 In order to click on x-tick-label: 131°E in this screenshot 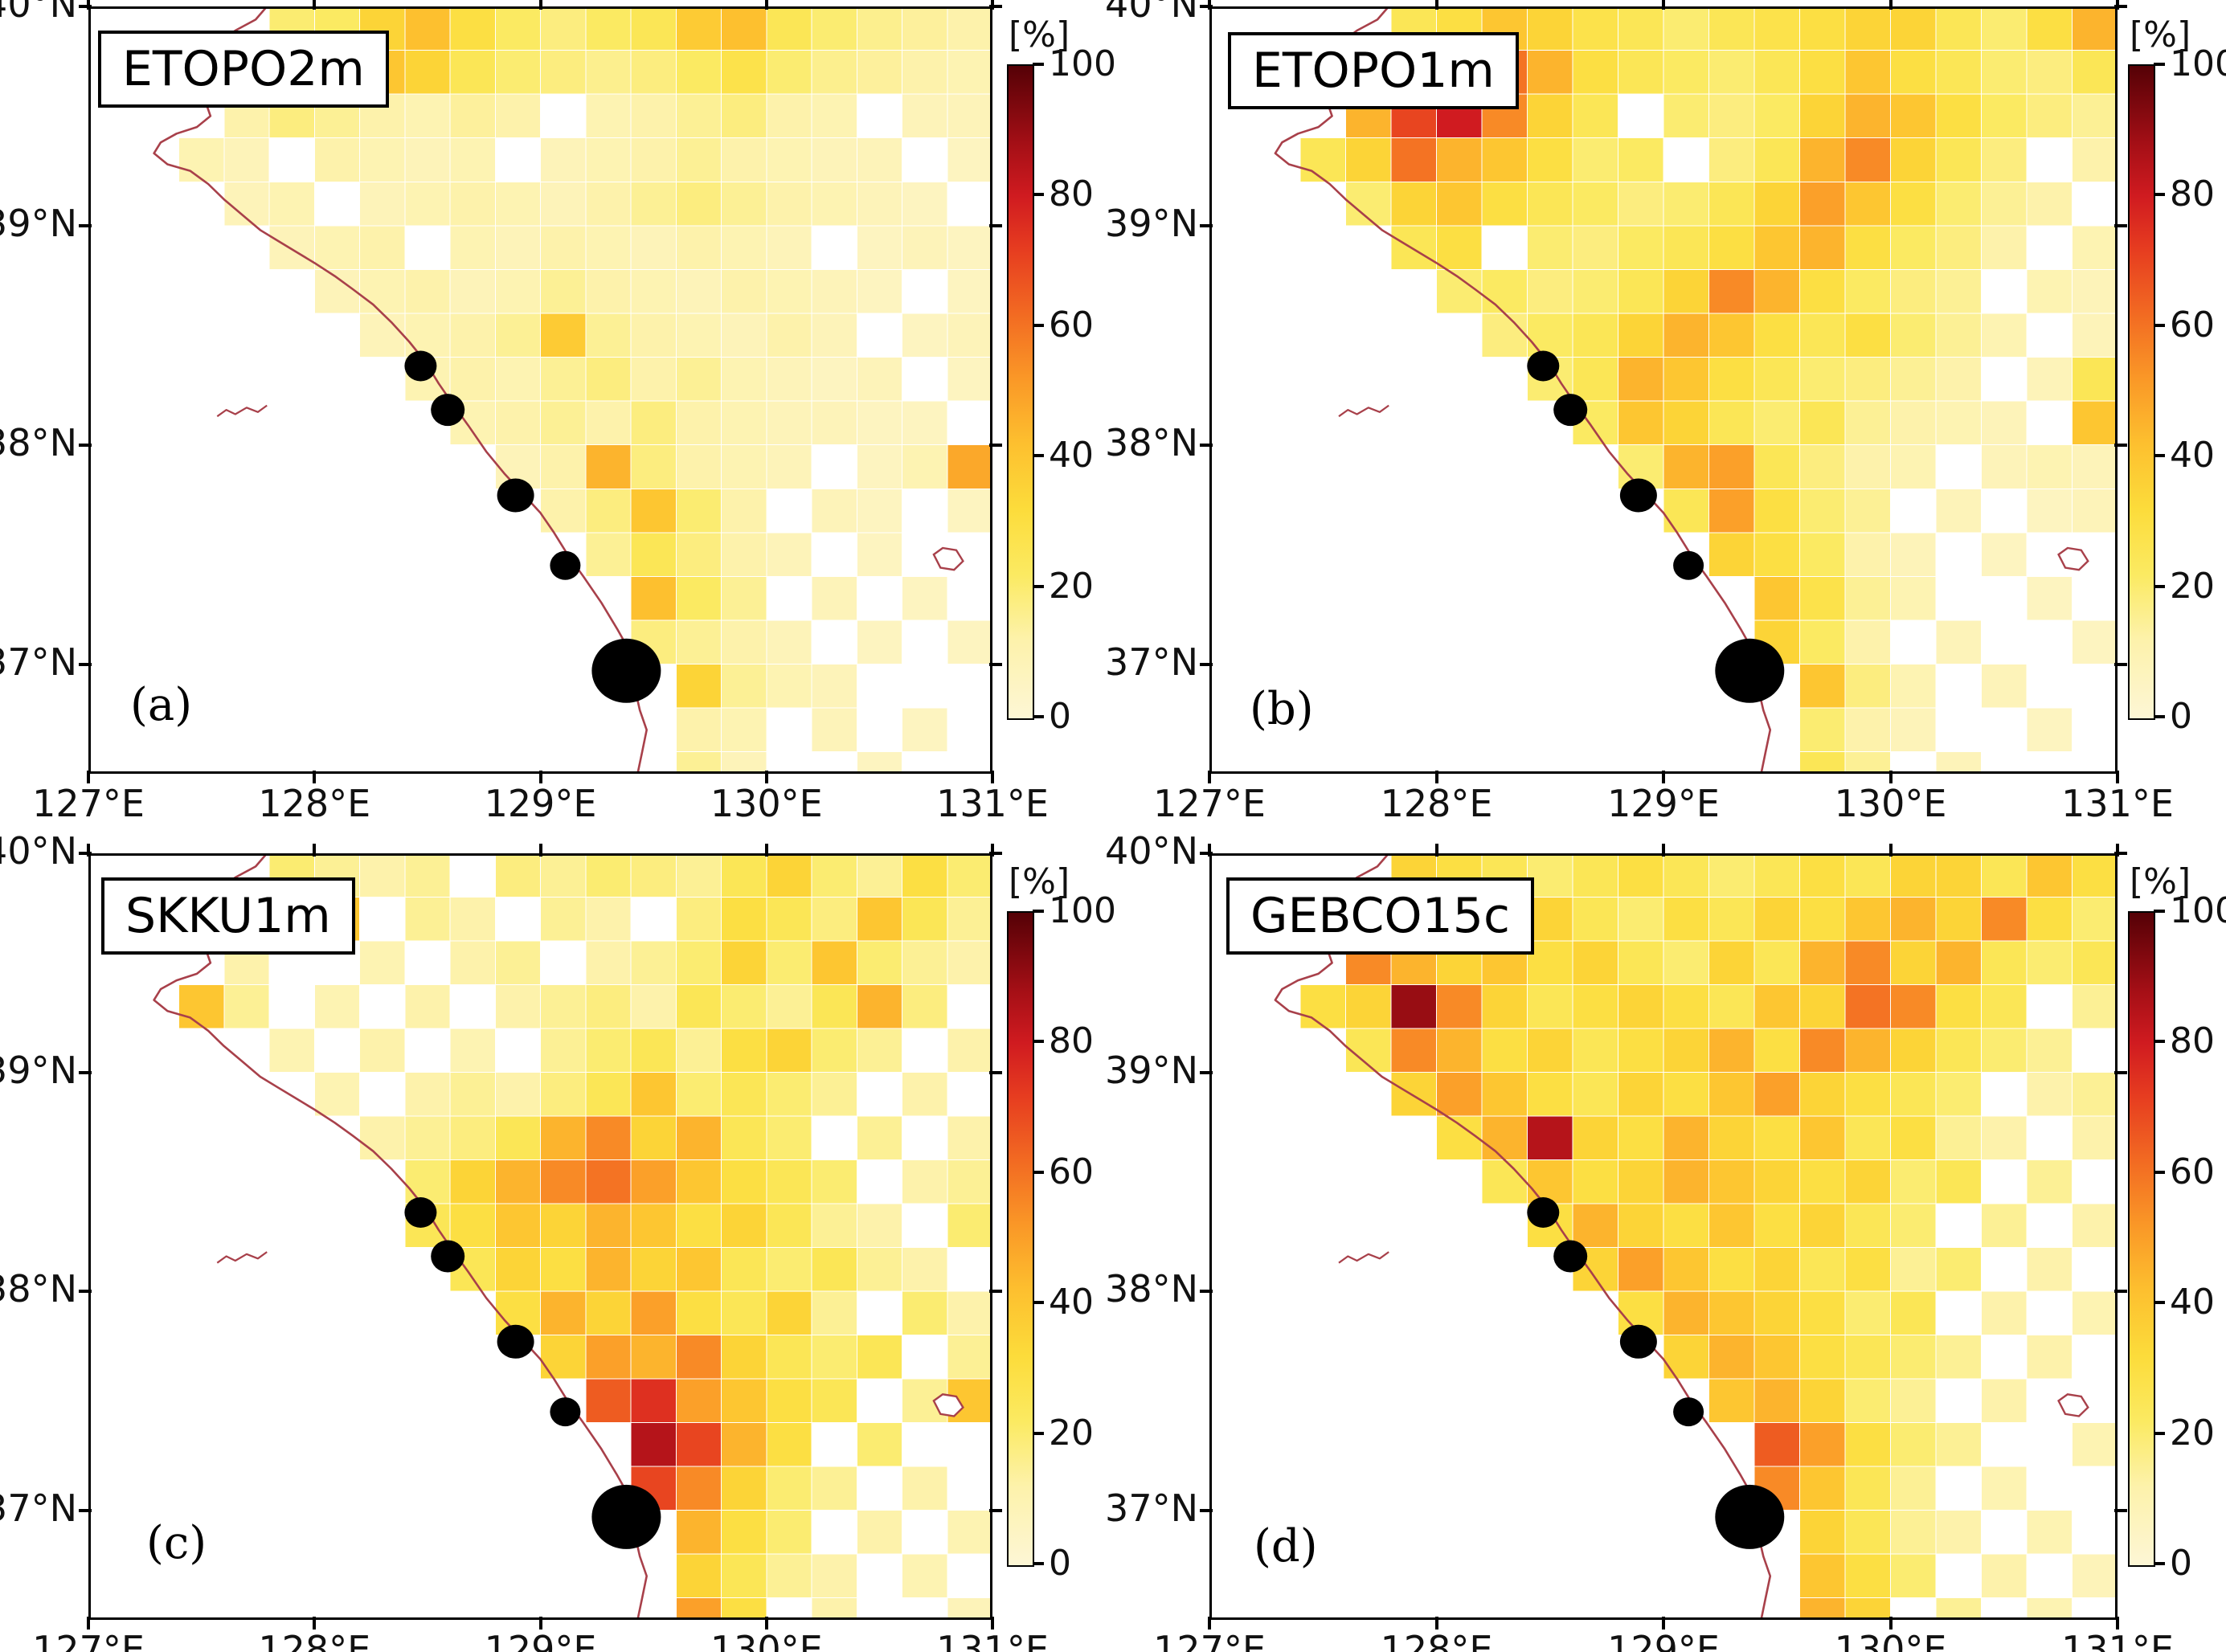, I will do `click(2117, 804)`.